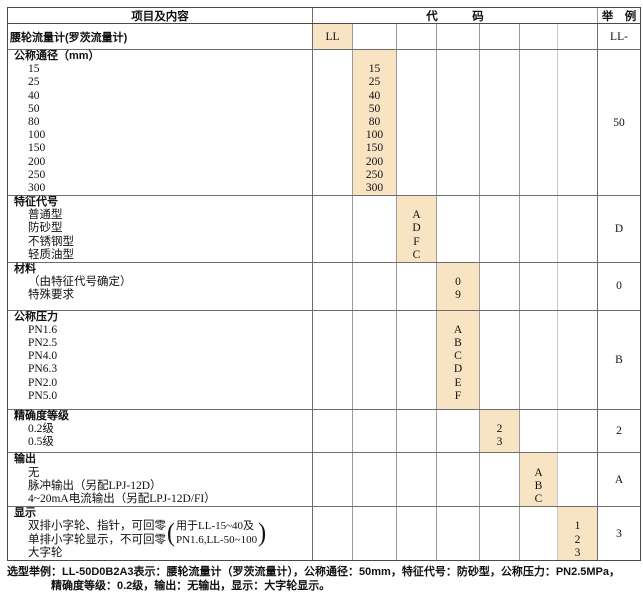 Image resolution: width=643 pixels, height=593 pixels. I want to click on item-label: 250, so click(37, 174).